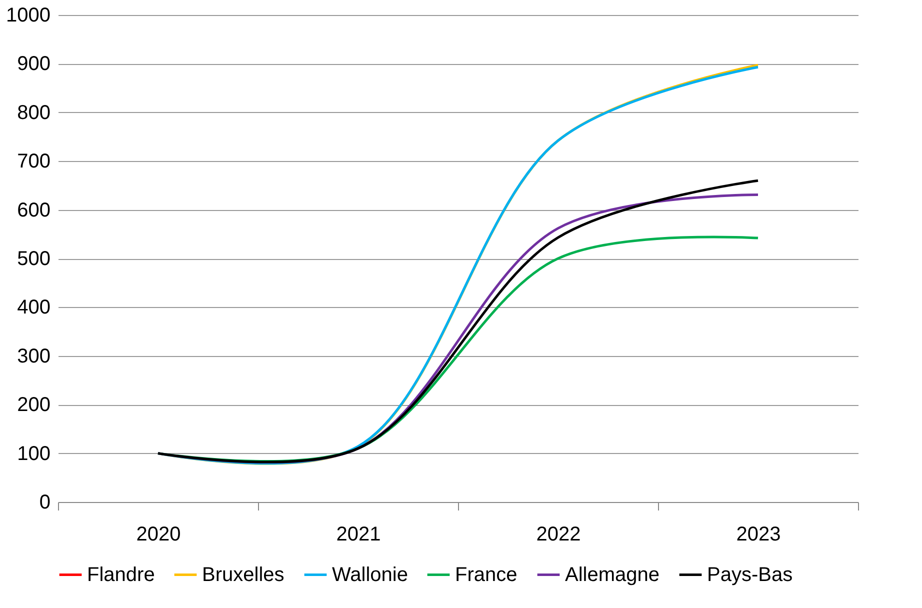 The height and width of the screenshot is (608, 922). What do you see at coordinates (750, 575) in the screenshot?
I see `legend-label: Pays-Bas` at bounding box center [750, 575].